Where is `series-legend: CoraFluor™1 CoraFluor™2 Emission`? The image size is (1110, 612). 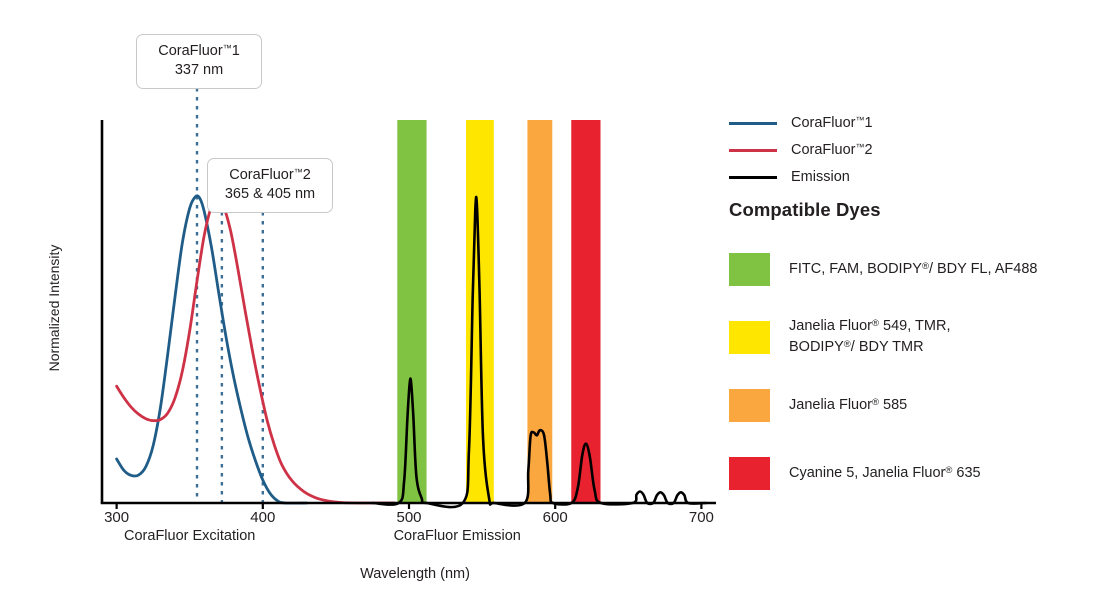
series-legend: CoraFluor™1 CoraFluor™2 Emission is located at coordinates (915, 150).